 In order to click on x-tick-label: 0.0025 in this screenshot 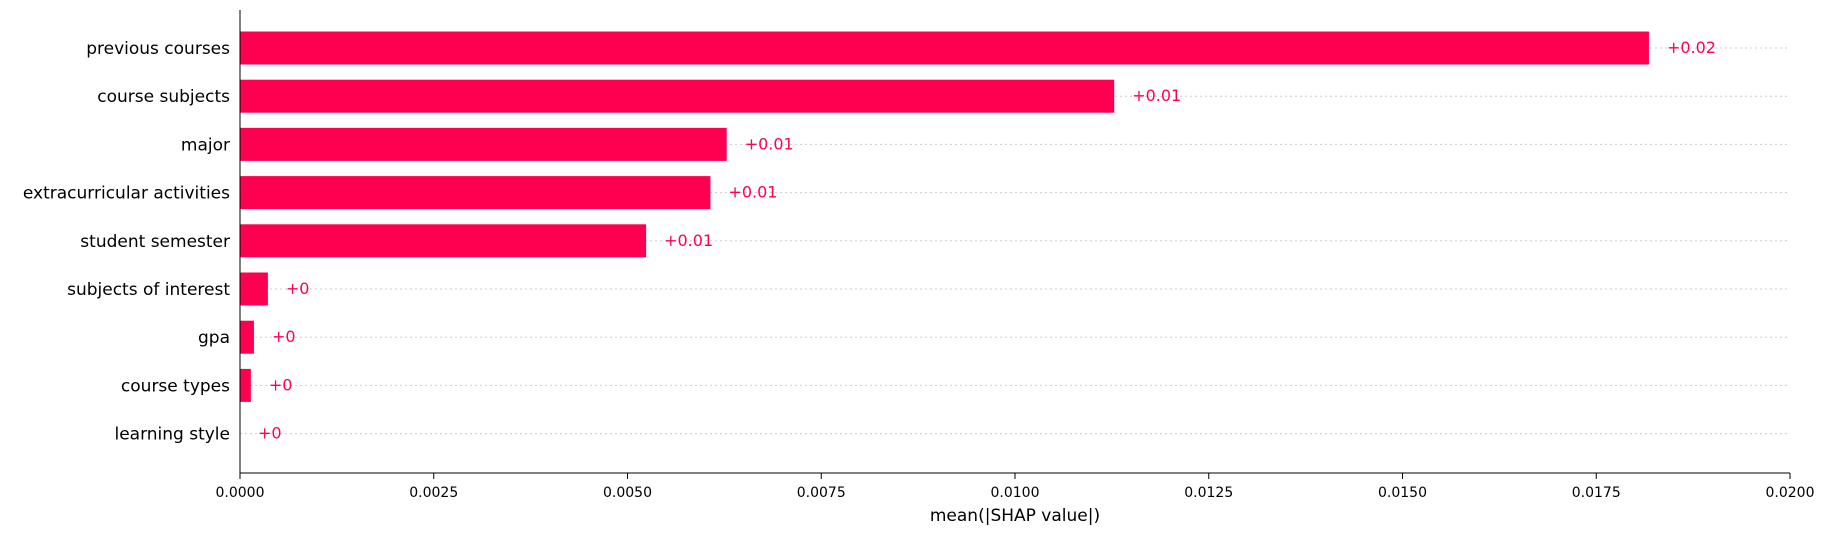, I will do `click(433, 493)`.